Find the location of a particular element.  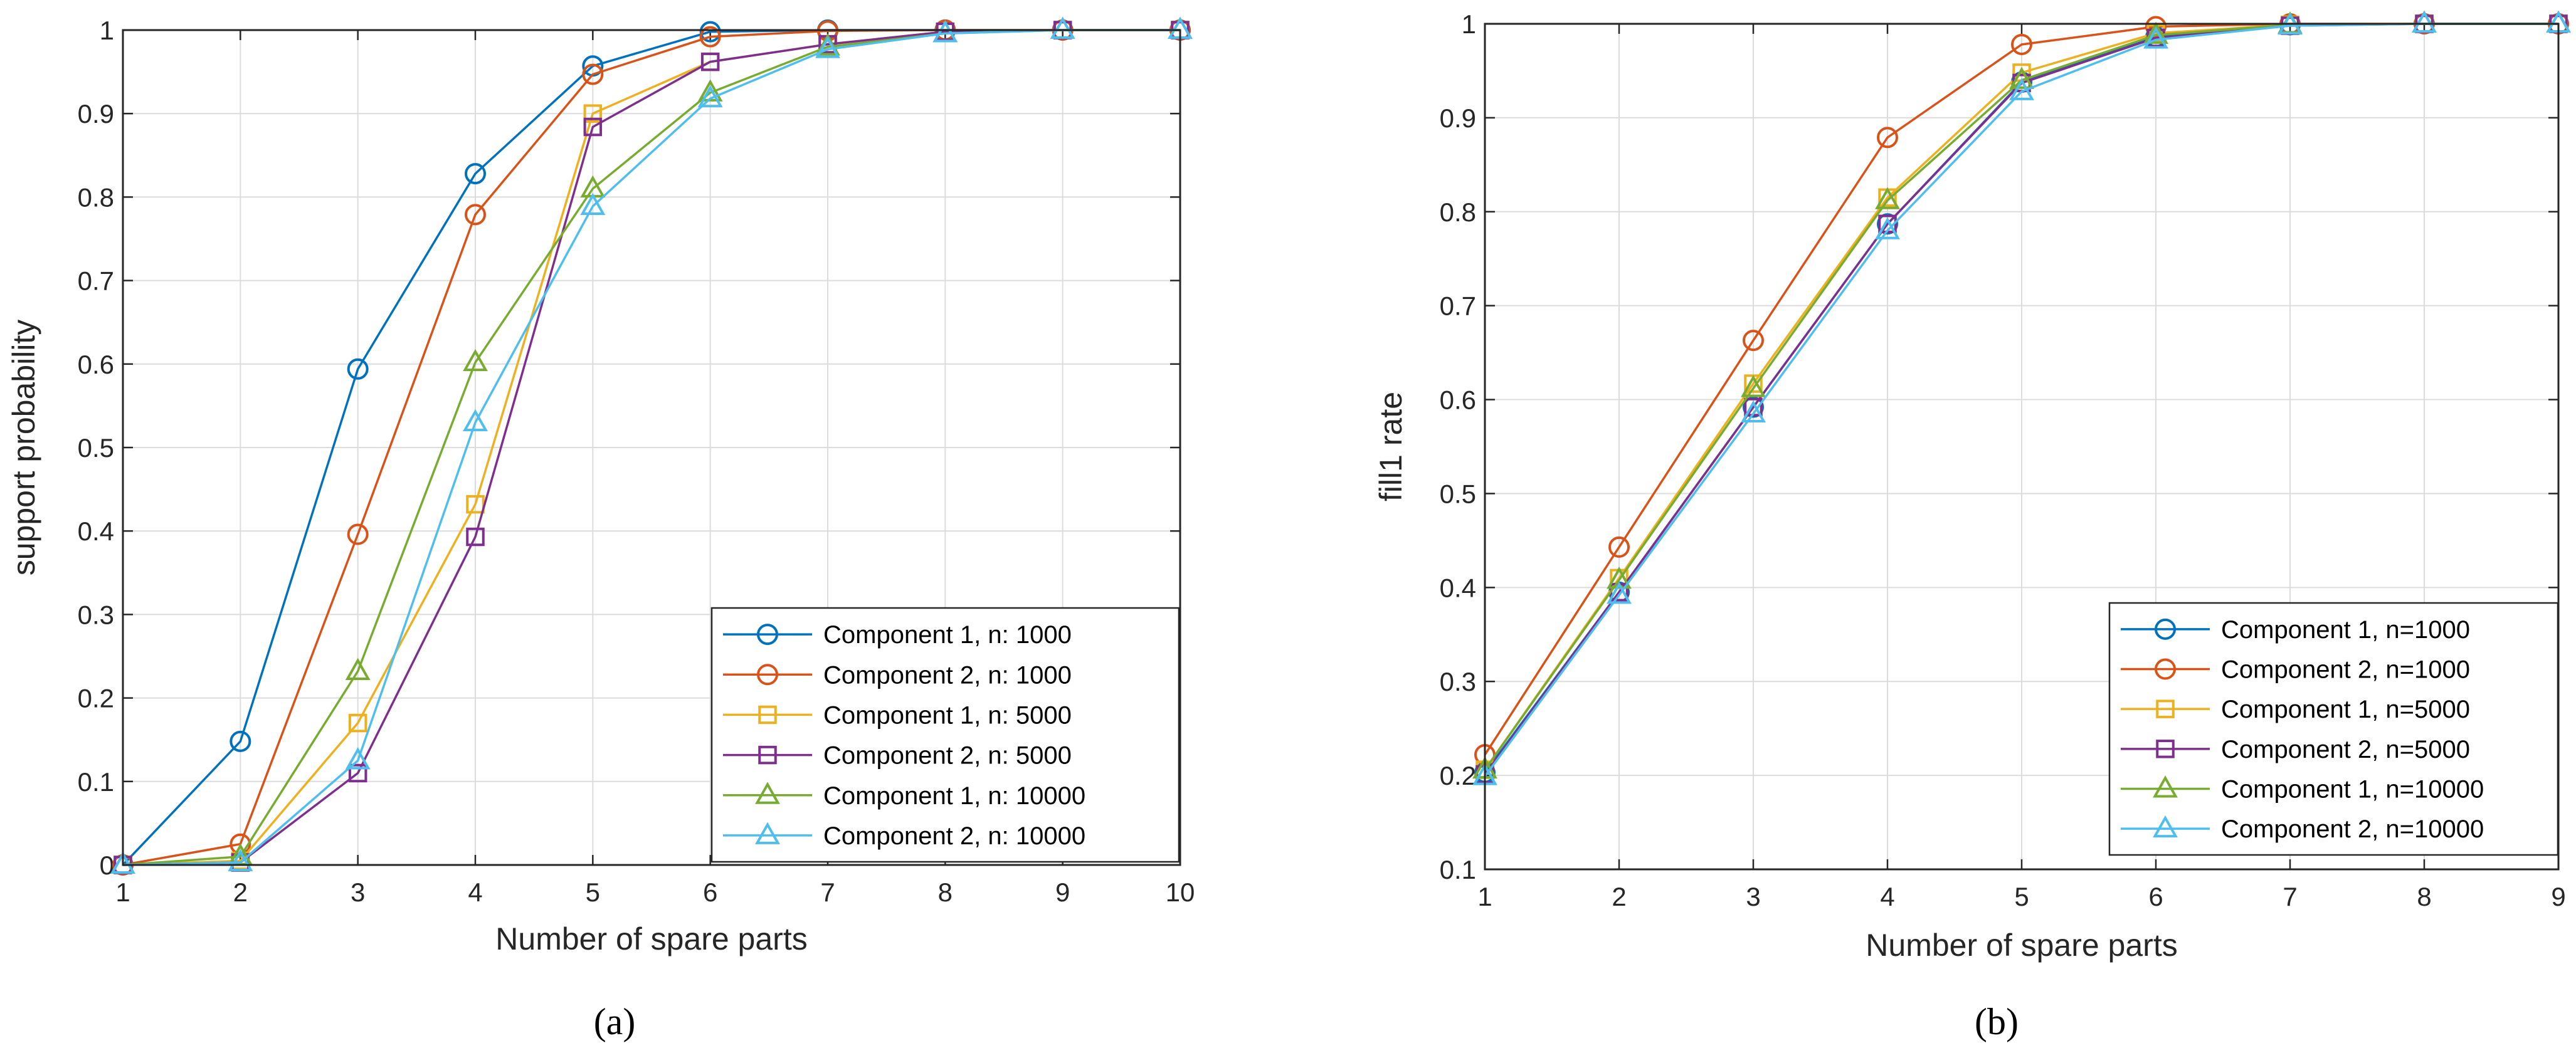

legend-label: Component 2, n=10000 is located at coordinates (2352, 829).